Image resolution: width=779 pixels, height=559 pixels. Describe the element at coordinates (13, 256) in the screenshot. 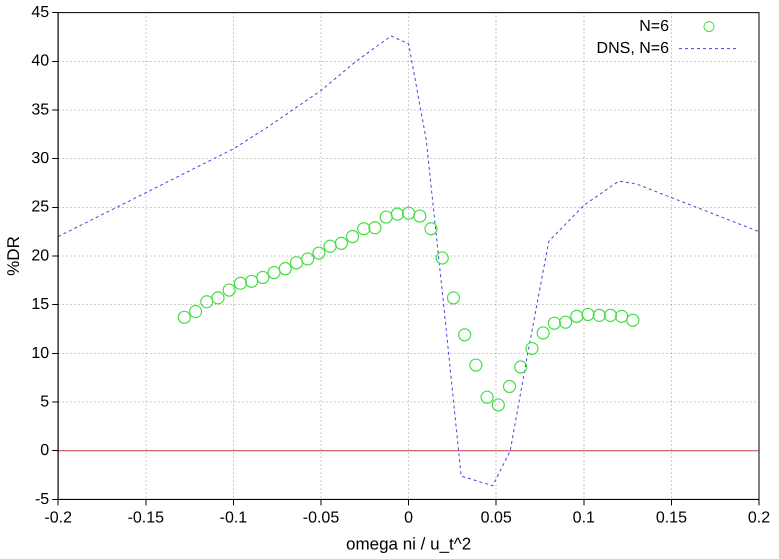

I see `y-axis-title: %DR` at that location.